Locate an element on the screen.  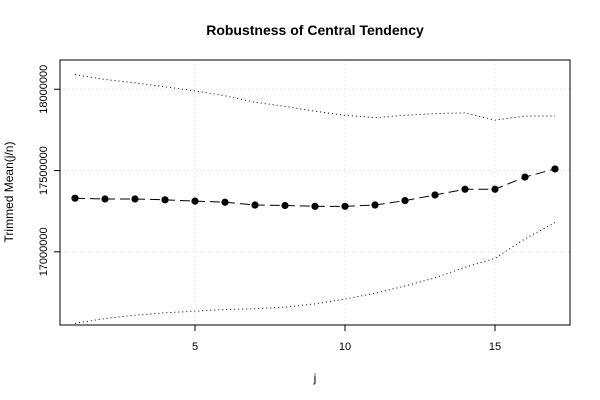
x-tick-label: 15 is located at coordinates (495, 347).